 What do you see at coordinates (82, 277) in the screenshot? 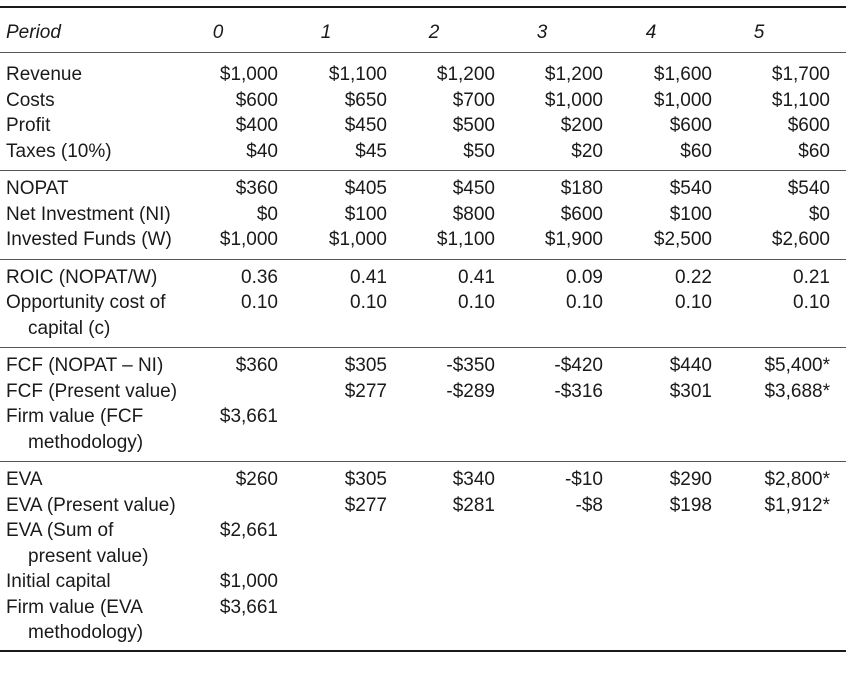
I see `row-label: ROIC (NOPAT/W)` at bounding box center [82, 277].